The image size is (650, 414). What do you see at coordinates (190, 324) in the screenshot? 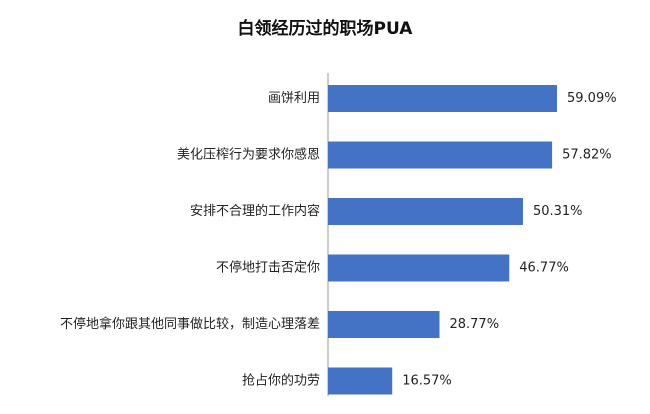
I see `category-label-4: 不停地拿你跟其他同事做比较，制造心理落差` at bounding box center [190, 324].